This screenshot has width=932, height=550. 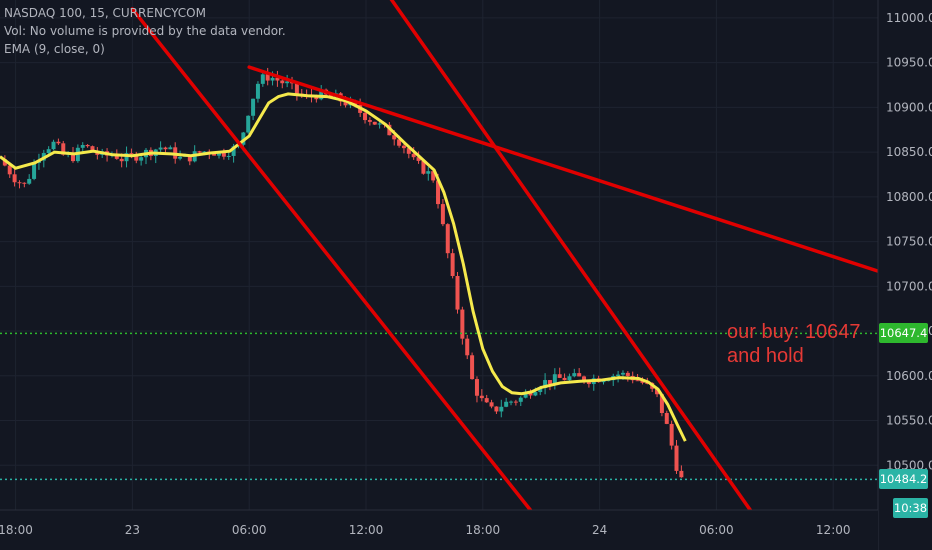 I want to click on price-axis-bg, so click(x=905, y=275).